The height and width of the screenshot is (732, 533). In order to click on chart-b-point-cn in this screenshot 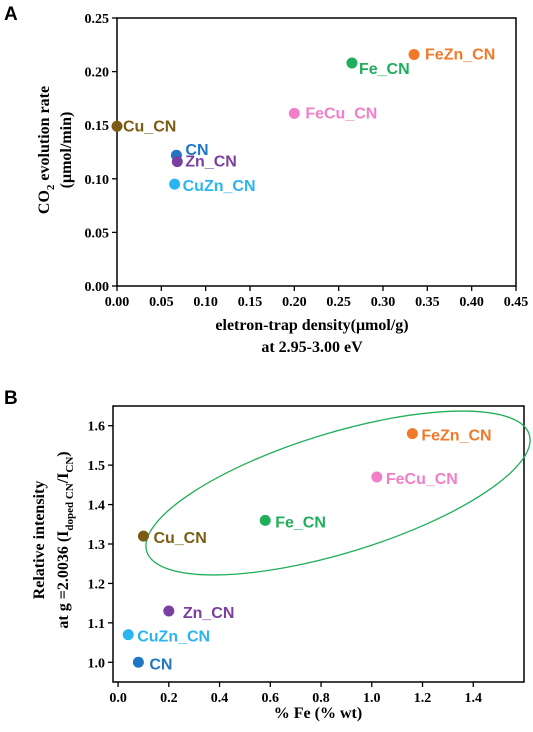, I will do `click(138, 662)`.